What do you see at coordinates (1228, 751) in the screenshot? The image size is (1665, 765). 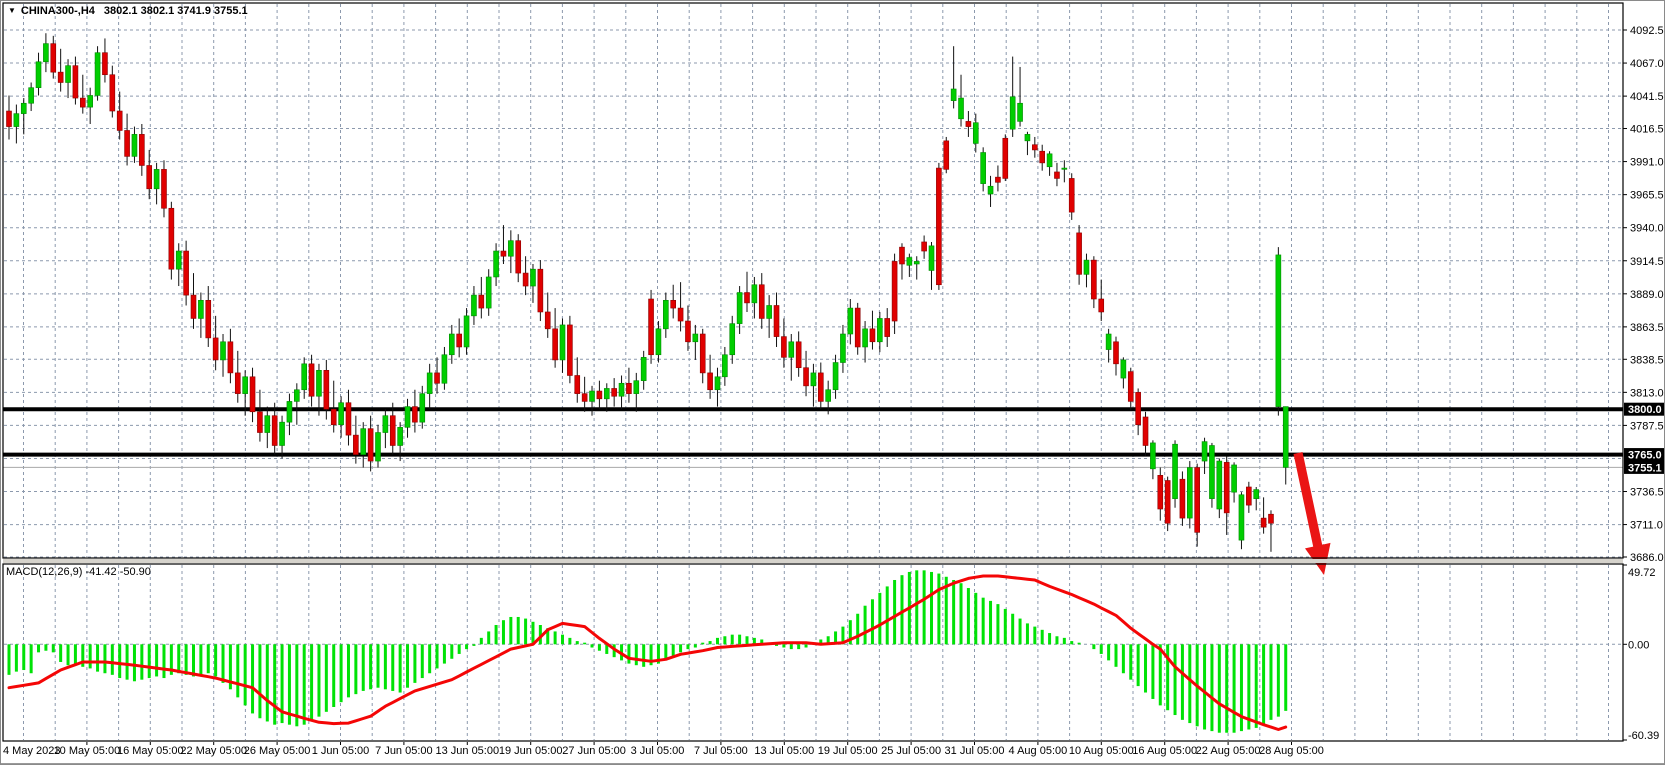 I see `time-axis-label: 22 Aug 05:00` at bounding box center [1228, 751].